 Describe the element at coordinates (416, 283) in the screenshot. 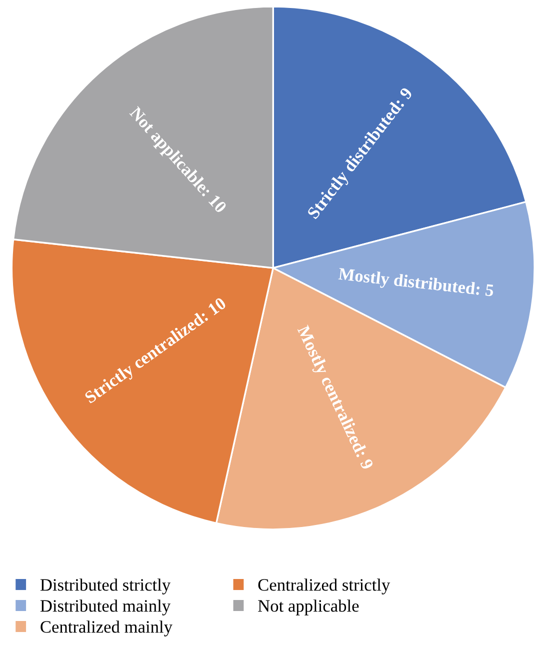

I see `data-label: Mostly distributed: 5` at that location.